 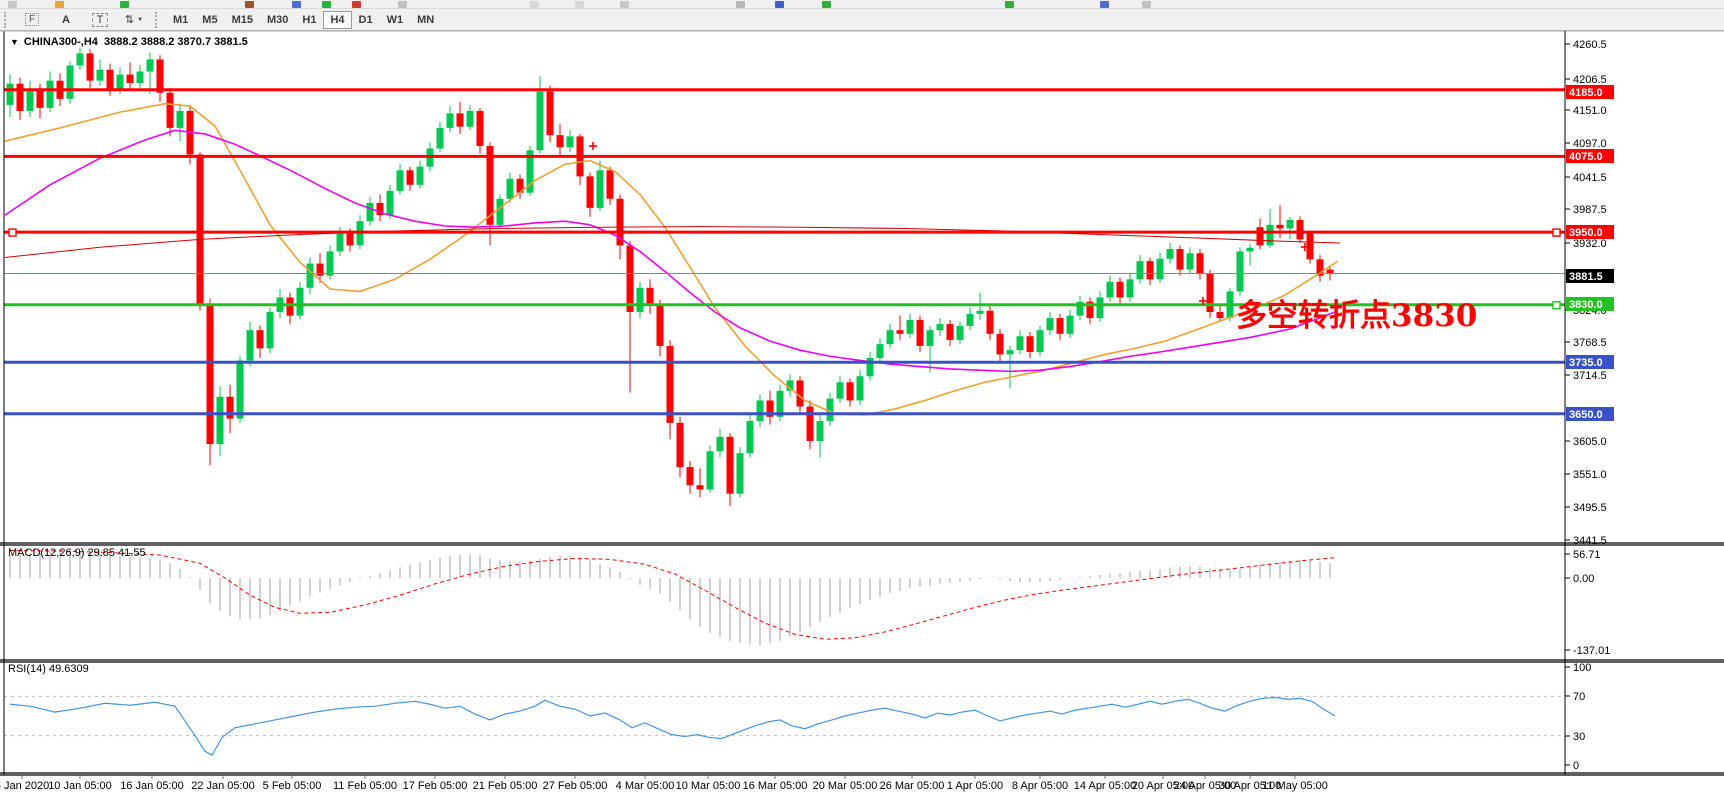 What do you see at coordinates (1357, 316) in the screenshot?
I see `annotation-text: 多空转折点3830` at bounding box center [1357, 316].